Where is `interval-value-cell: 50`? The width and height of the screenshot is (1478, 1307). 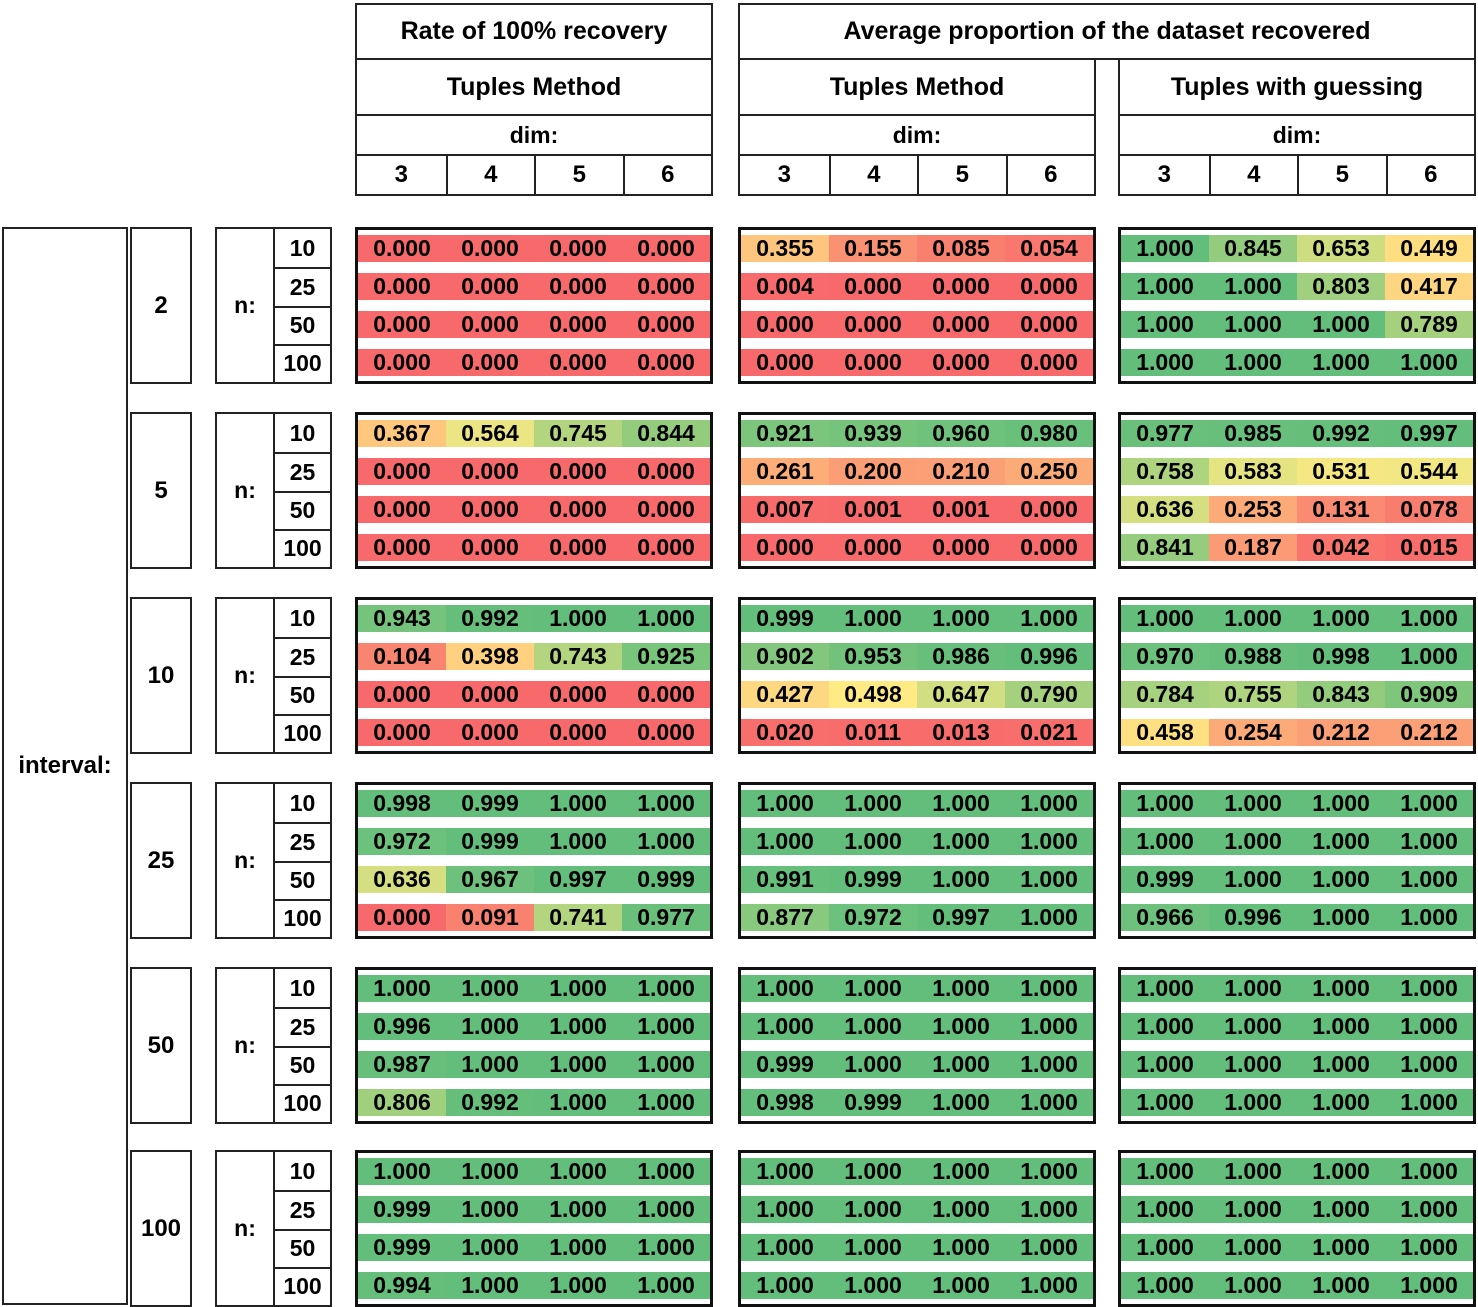 interval-value-cell: 50 is located at coordinates (161, 1045).